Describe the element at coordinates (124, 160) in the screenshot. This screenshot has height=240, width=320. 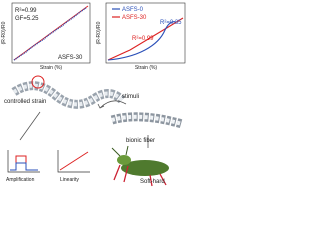
I see `head` at that location.